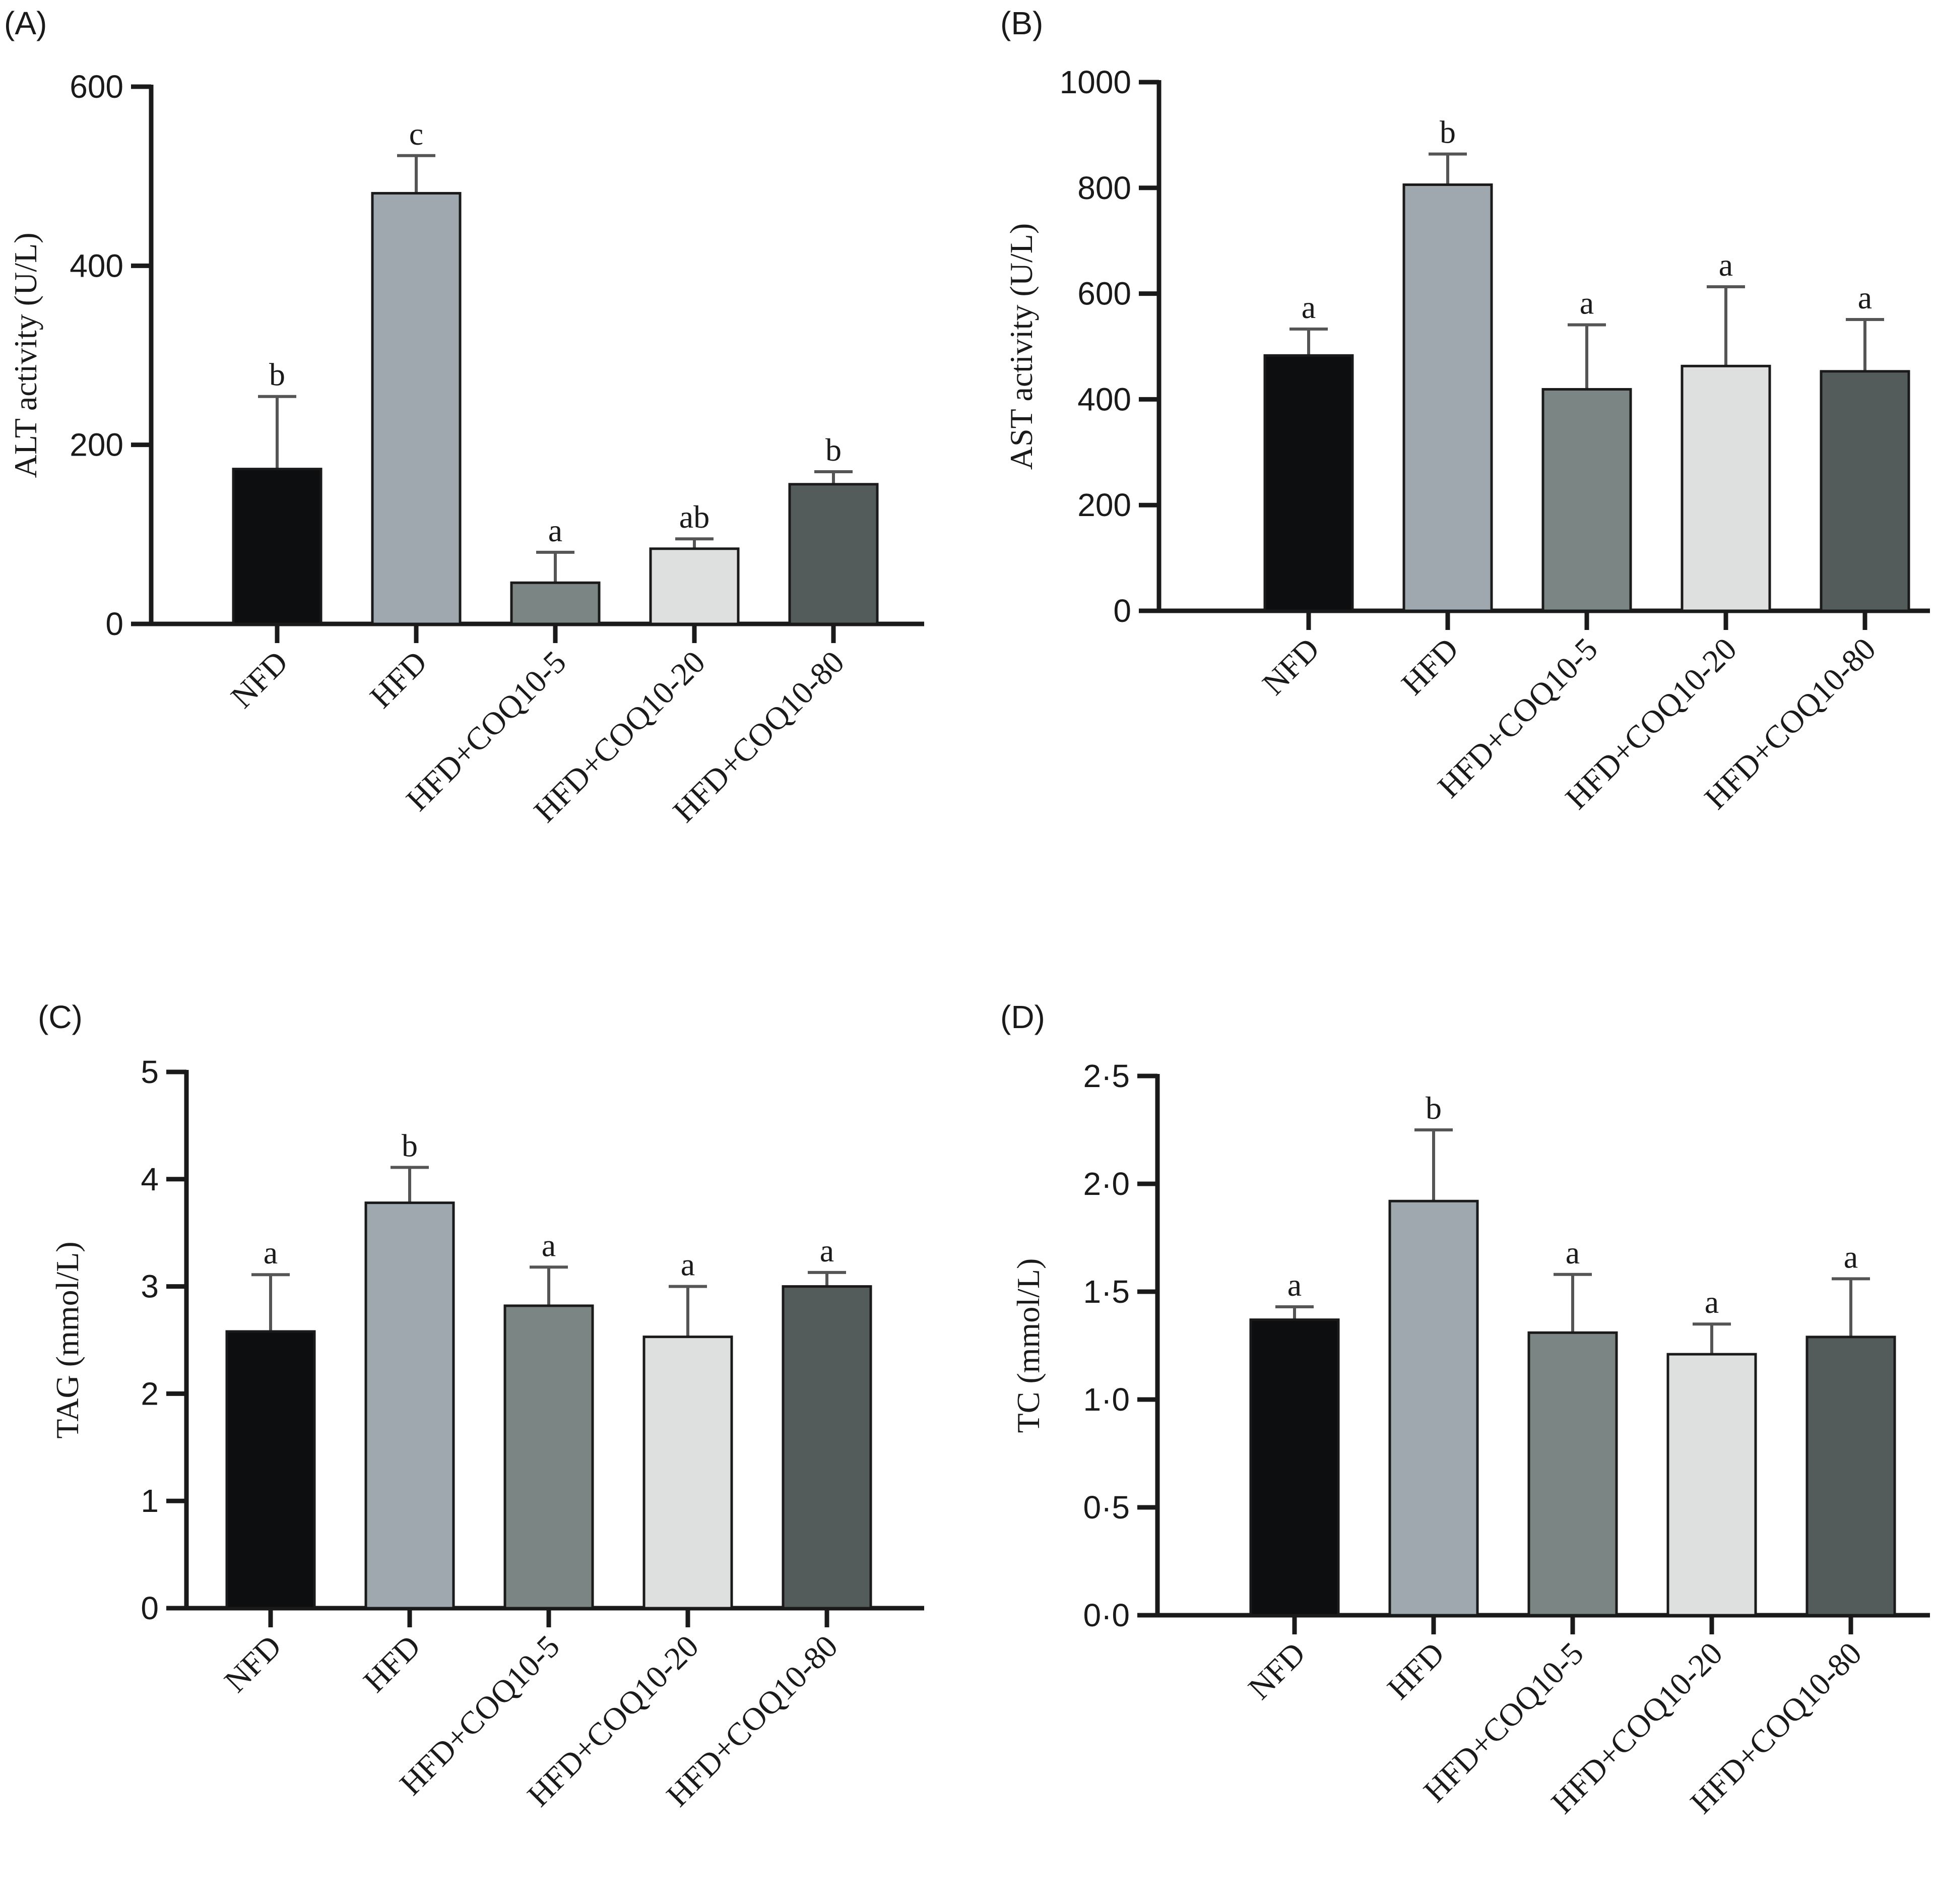 The width and height of the screenshot is (1936, 1904). I want to click on y-tick-label: 2·5, so click(1106, 1076).